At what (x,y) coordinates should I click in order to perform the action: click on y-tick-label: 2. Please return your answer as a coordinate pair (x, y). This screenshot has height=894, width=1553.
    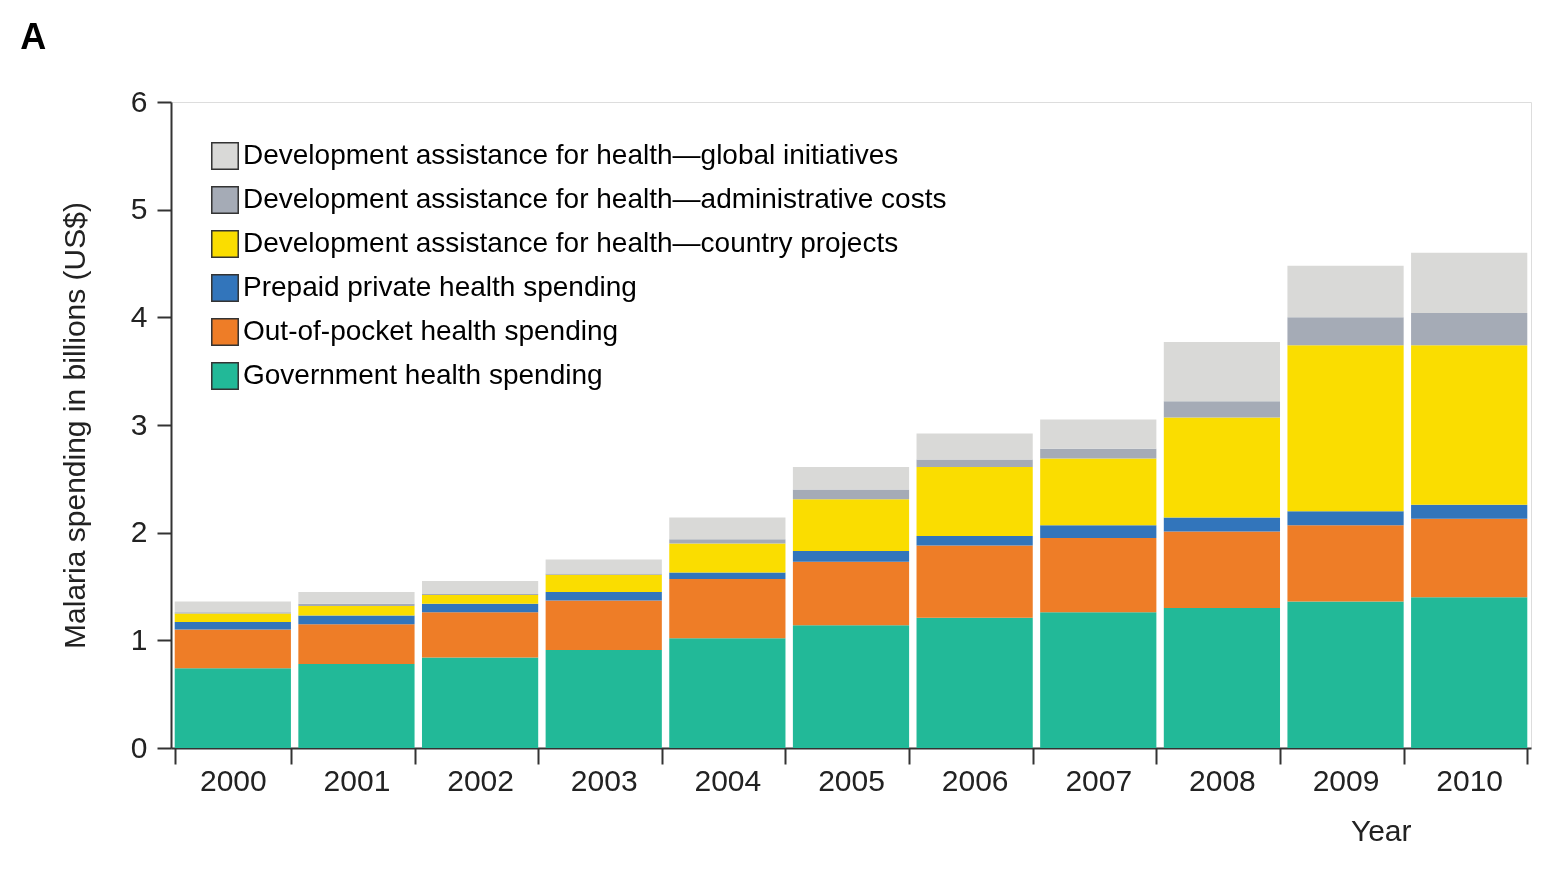
    Looking at the image, I should click on (139, 532).